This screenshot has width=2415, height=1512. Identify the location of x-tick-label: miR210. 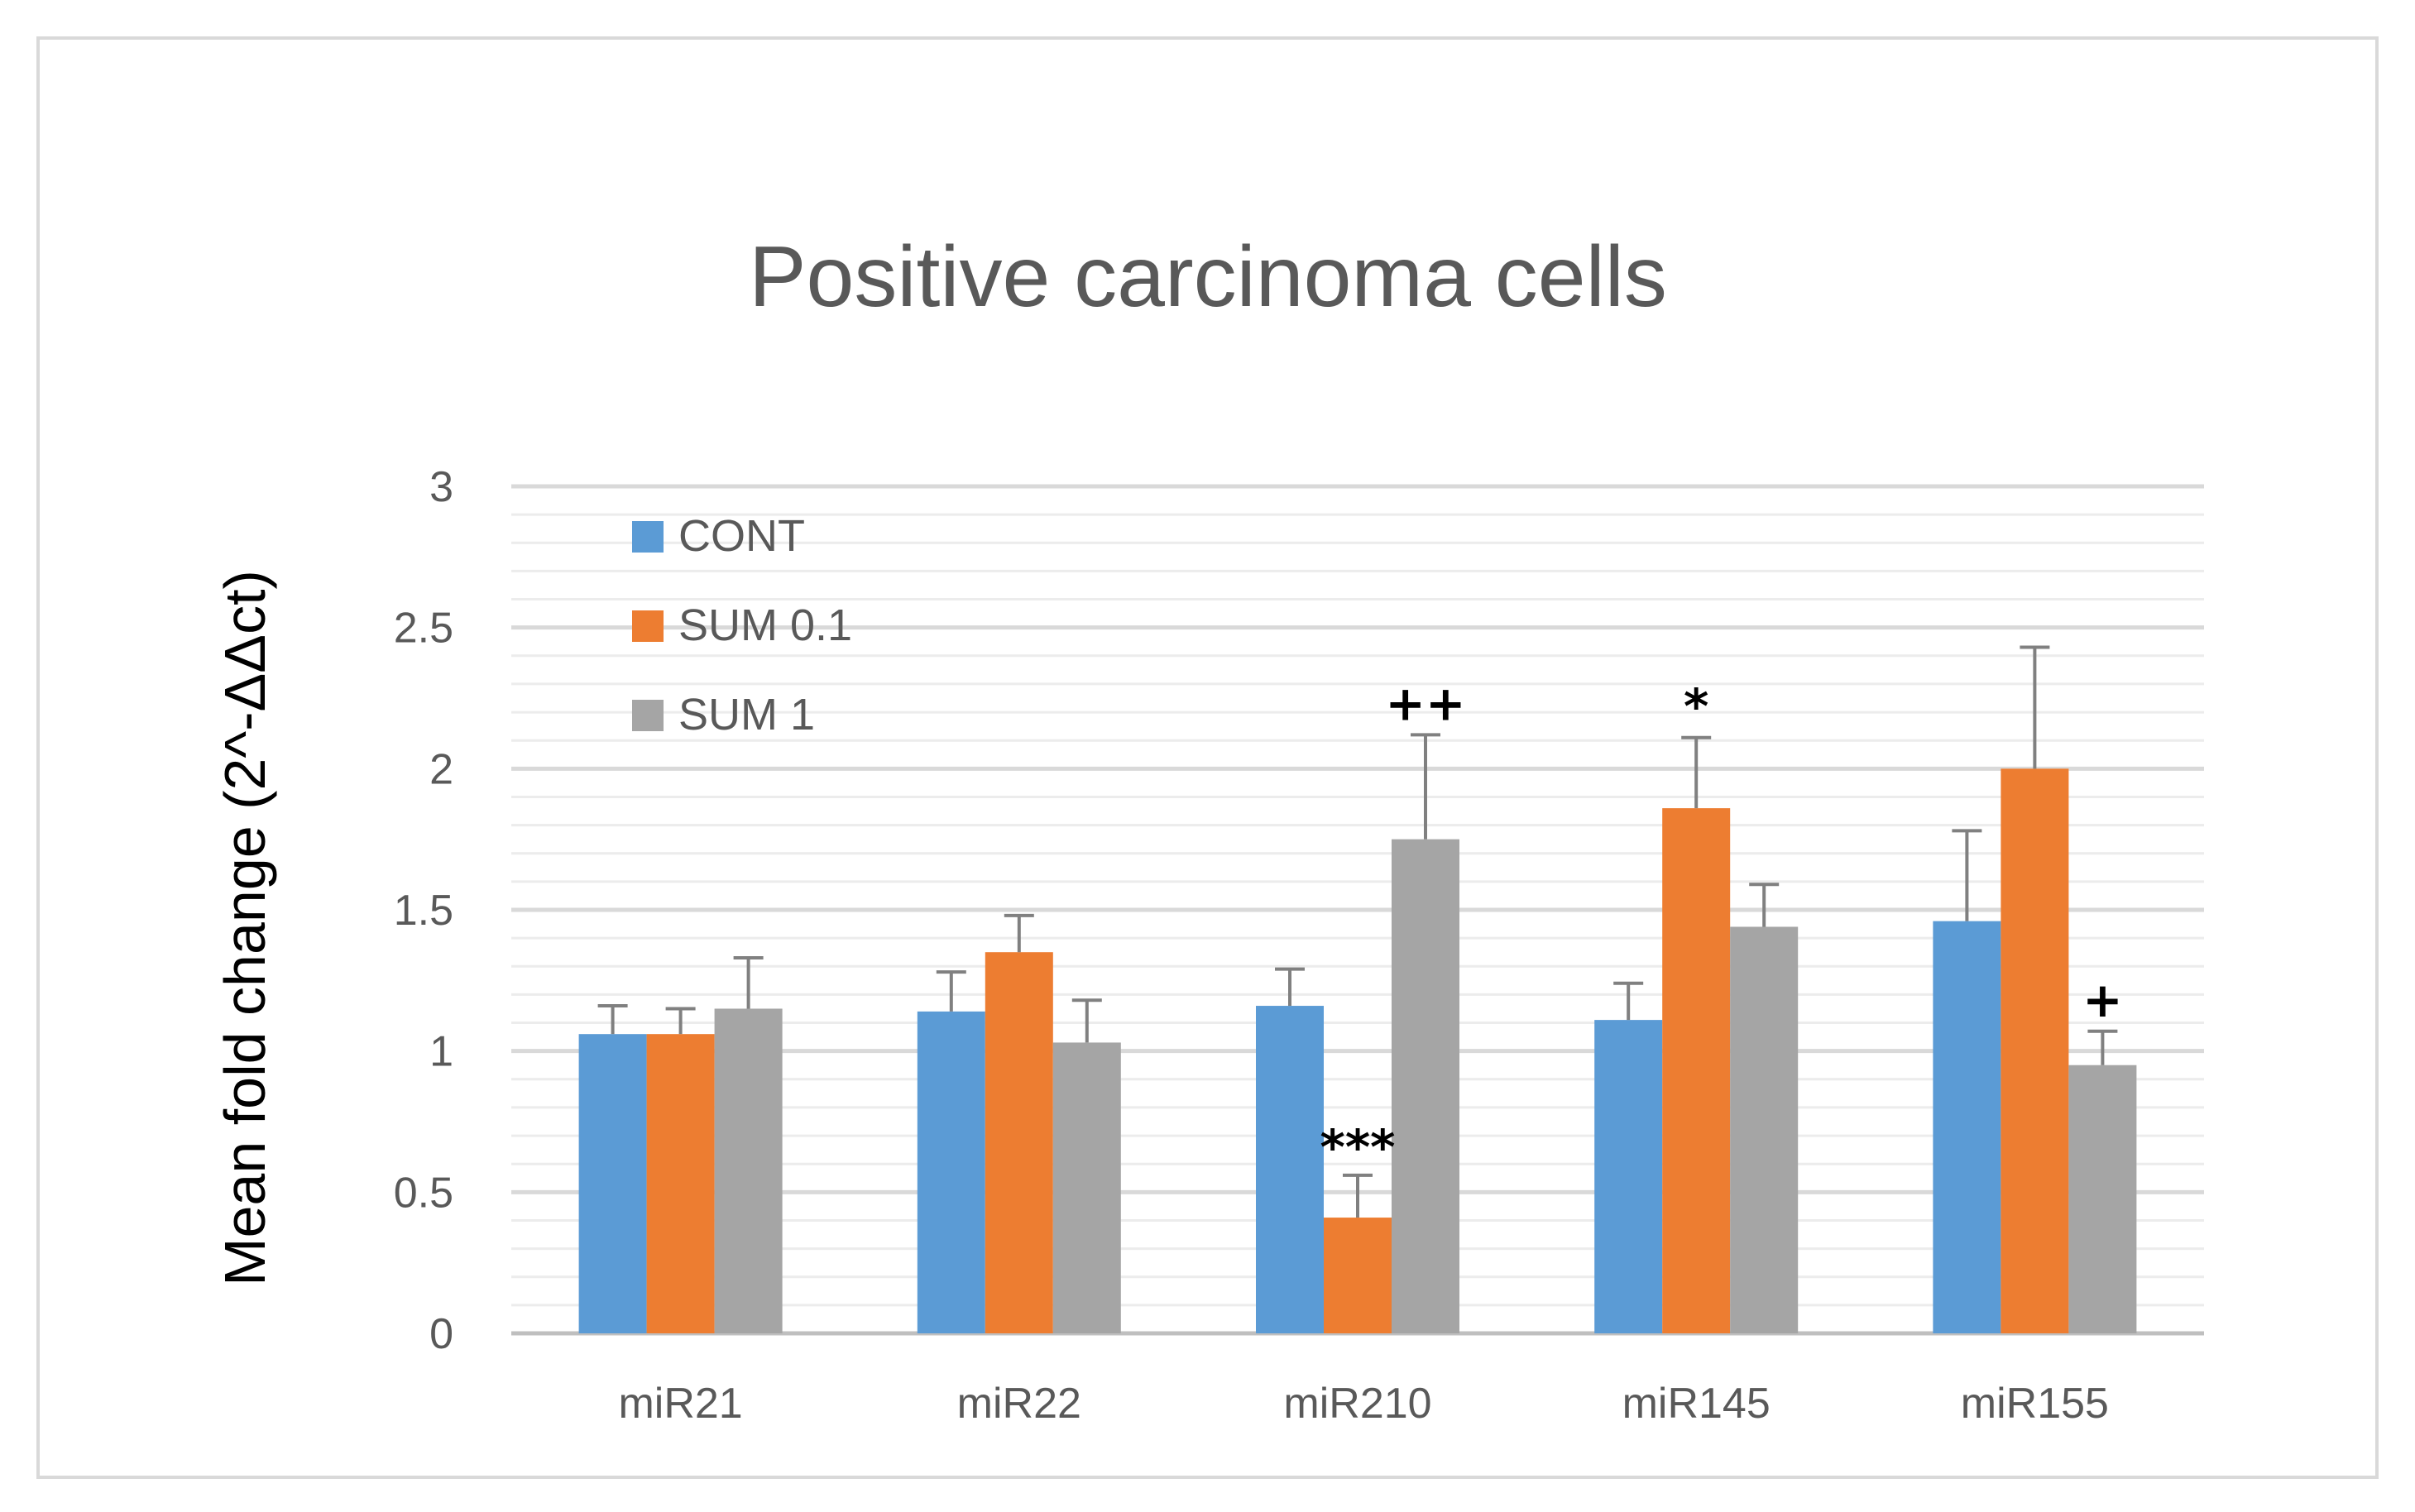
(1357, 1404).